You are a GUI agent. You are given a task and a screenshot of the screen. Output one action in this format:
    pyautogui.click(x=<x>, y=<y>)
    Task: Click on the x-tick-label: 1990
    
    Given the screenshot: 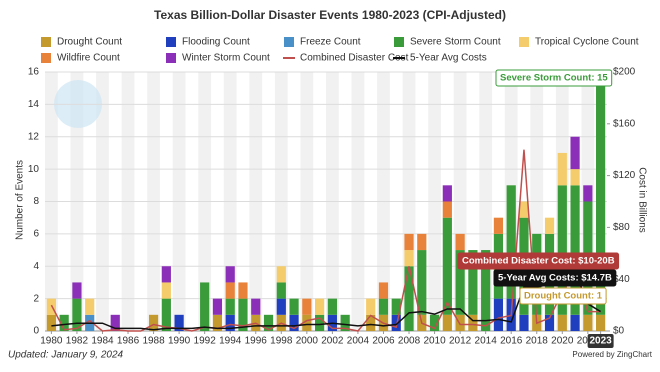 What is the action you would take?
    pyautogui.click(x=179, y=341)
    